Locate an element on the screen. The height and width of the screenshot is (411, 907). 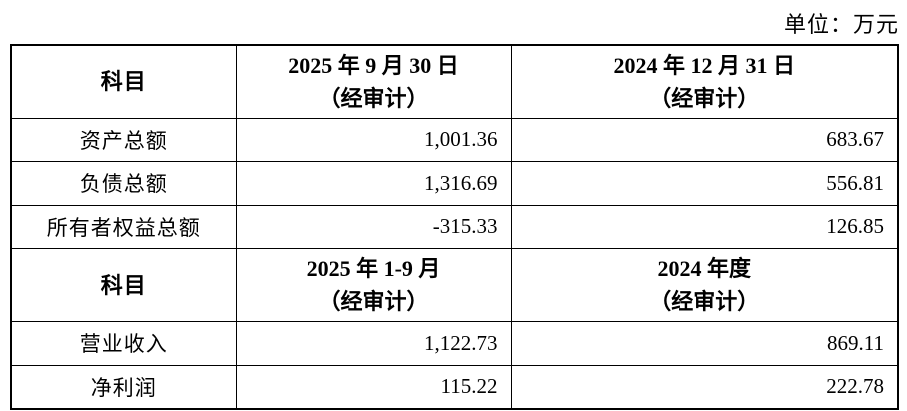
income-header-col-2024-audited: （经审计） is located at coordinates (704, 301).